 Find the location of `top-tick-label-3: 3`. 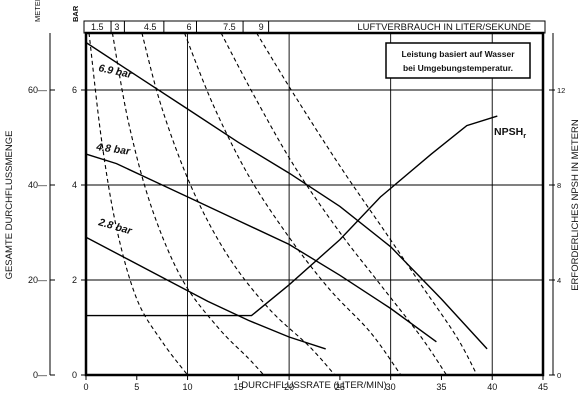

top-tick-label-3: 3 is located at coordinates (116, 27).